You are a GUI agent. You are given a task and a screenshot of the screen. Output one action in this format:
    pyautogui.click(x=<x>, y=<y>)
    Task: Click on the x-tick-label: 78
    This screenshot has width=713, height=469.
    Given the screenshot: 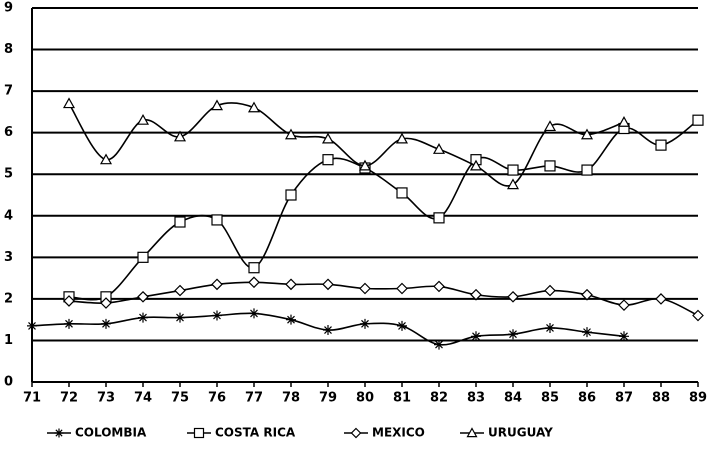 What is the action you would take?
    pyautogui.click(x=291, y=398)
    